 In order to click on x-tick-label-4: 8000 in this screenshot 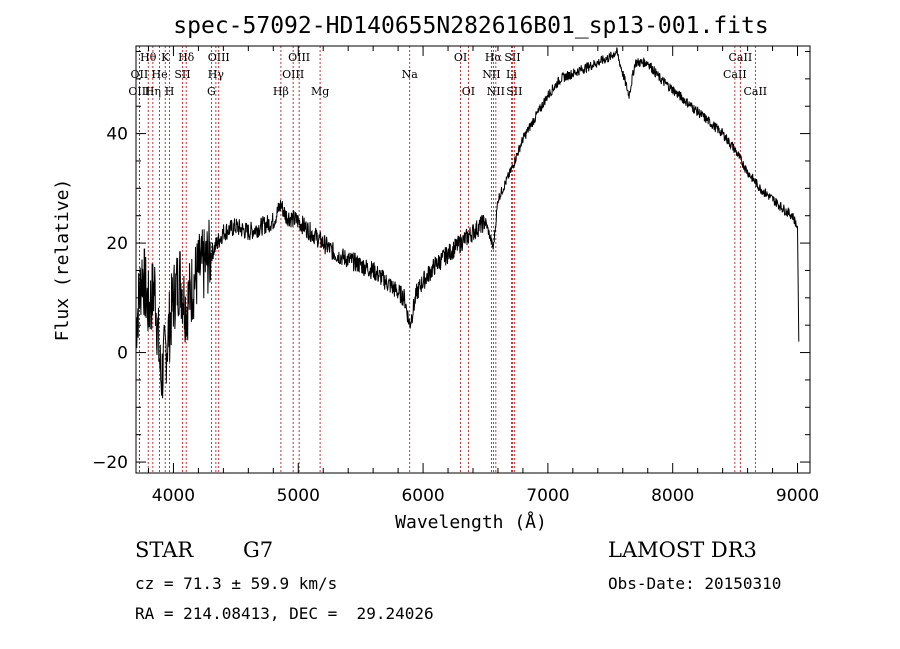, I will do `click(672, 496)`.